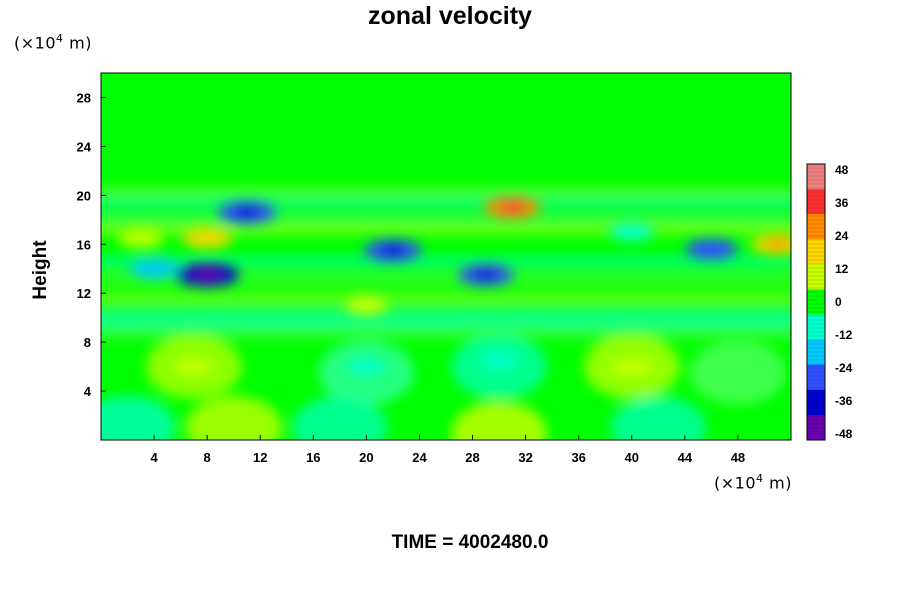 The height and width of the screenshot is (600, 900). I want to click on x-tick-label: 36, so click(578, 457).